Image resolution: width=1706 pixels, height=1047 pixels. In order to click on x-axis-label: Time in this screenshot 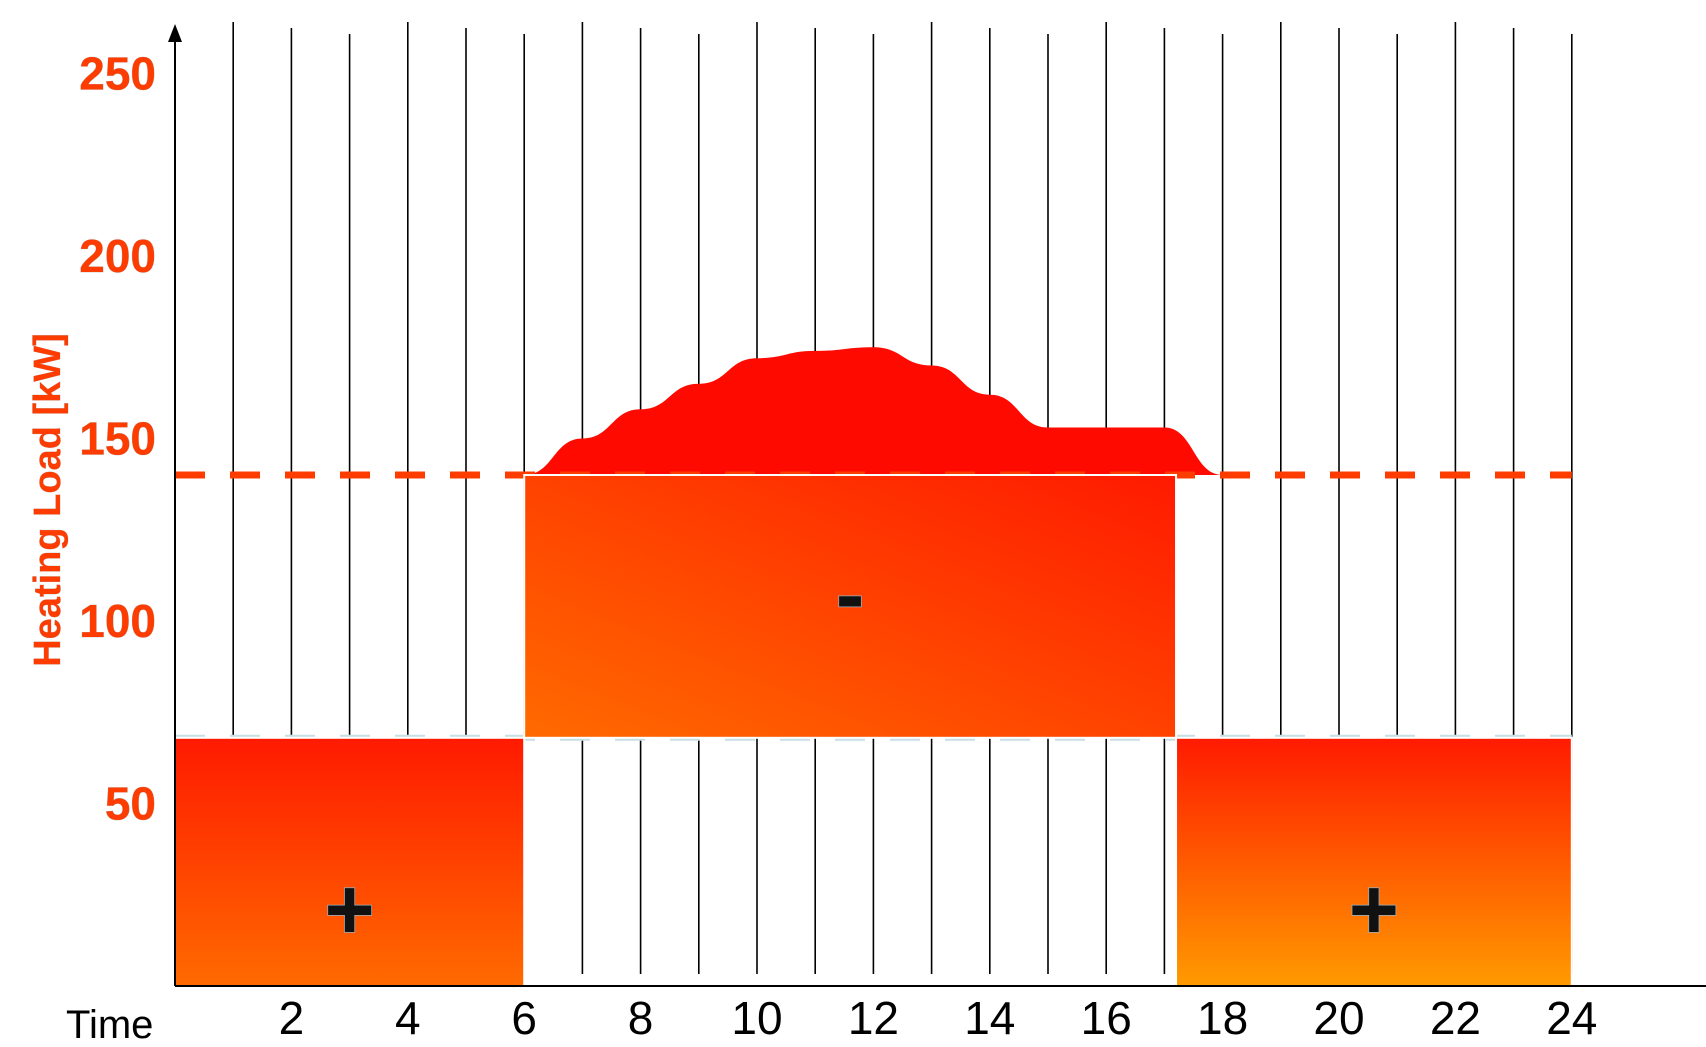, I will do `click(109, 1025)`.